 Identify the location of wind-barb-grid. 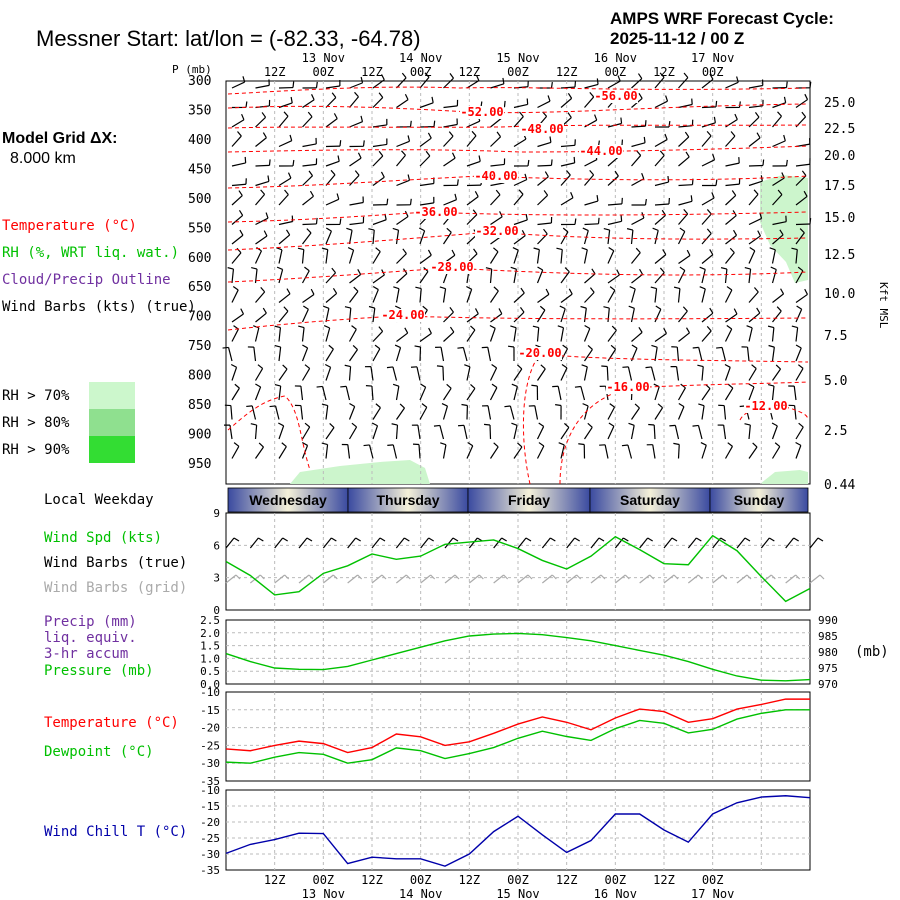
(306, 579).